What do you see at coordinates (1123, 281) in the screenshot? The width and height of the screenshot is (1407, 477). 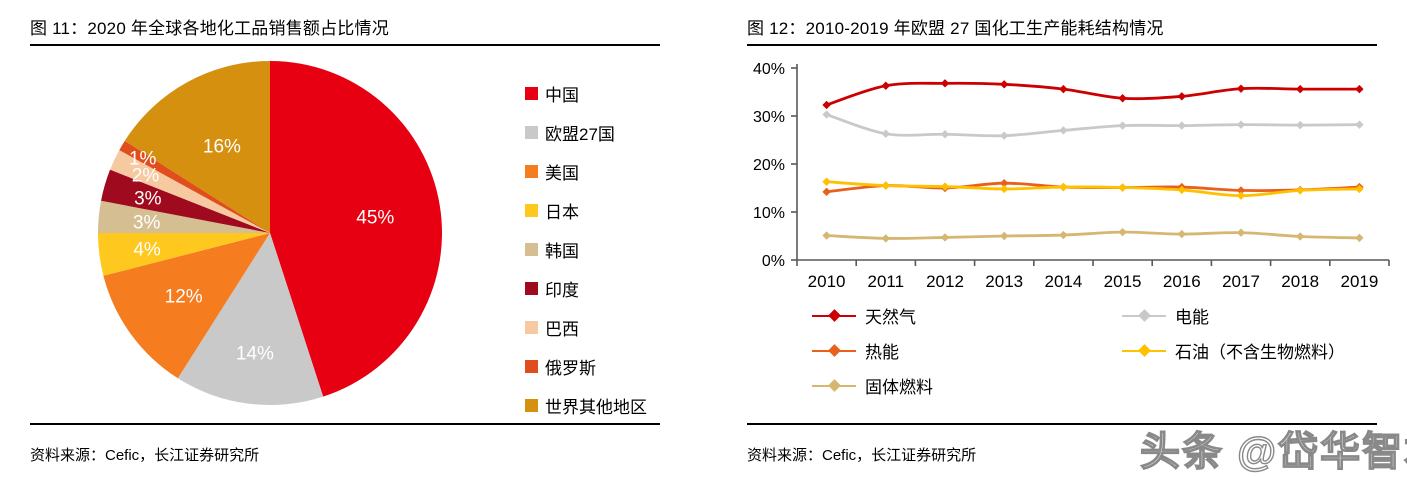 I see `x-axis-tick-label: 2015` at bounding box center [1123, 281].